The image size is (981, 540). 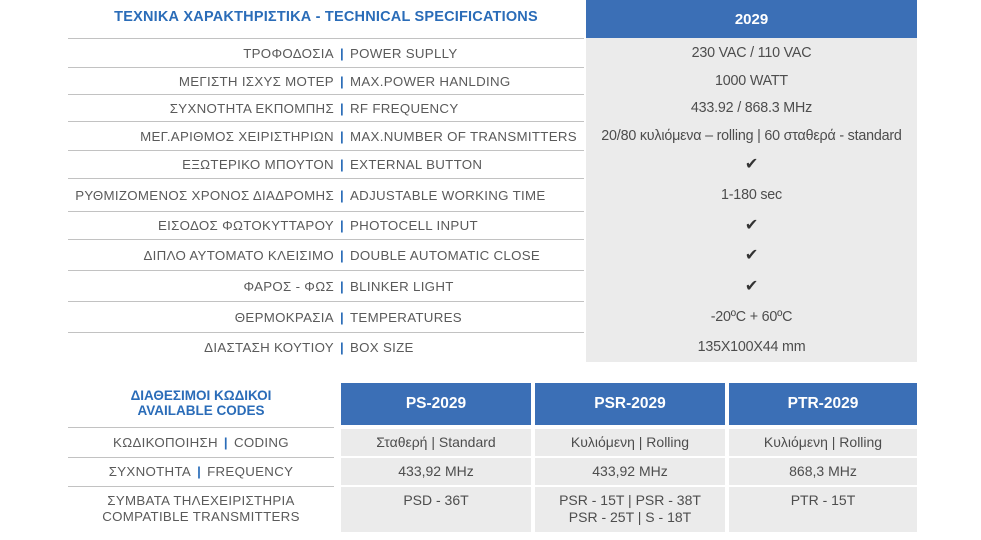 I want to click on code-label-greek: ΣΥΧΝΟΤΗΤΑ, so click(x=150, y=471).